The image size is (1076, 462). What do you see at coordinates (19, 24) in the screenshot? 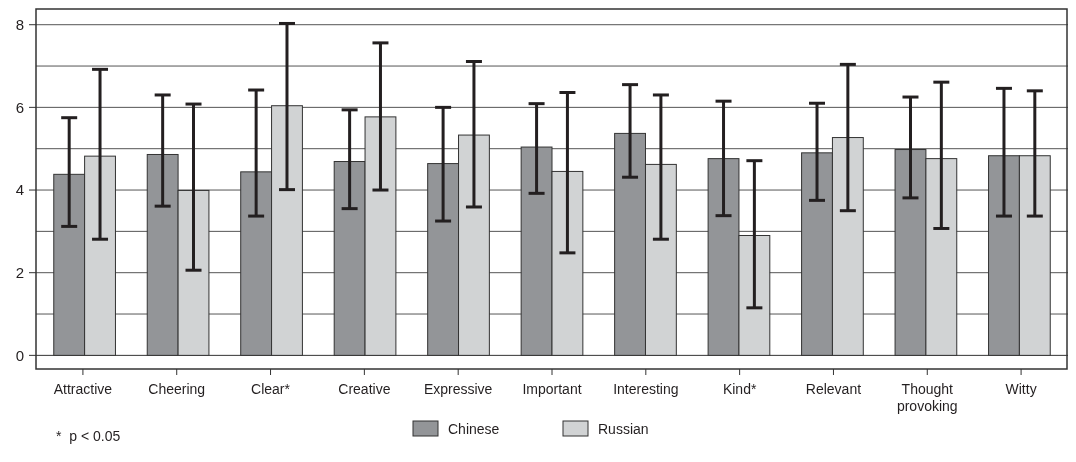
I see `y-tick-label: 8` at bounding box center [19, 24].